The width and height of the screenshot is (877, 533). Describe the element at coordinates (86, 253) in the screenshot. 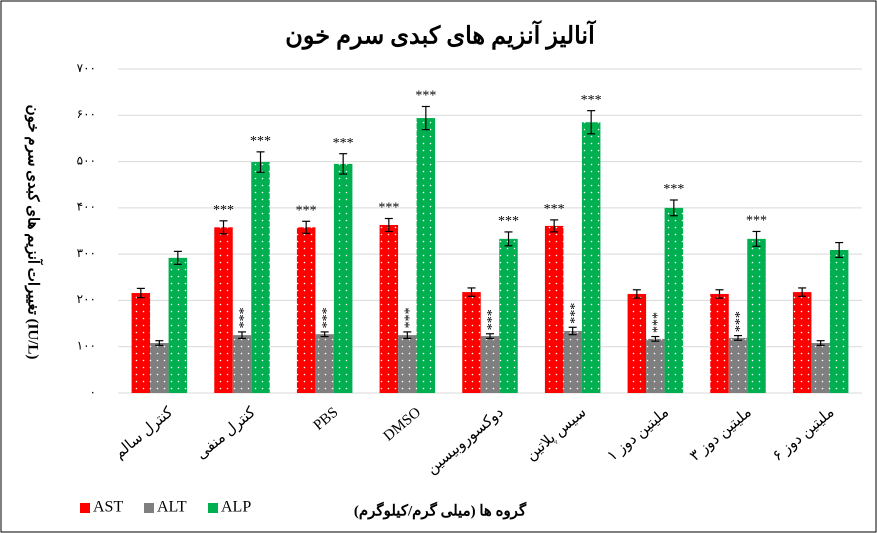

I see `y-tick-label: ۳۰۰` at that location.